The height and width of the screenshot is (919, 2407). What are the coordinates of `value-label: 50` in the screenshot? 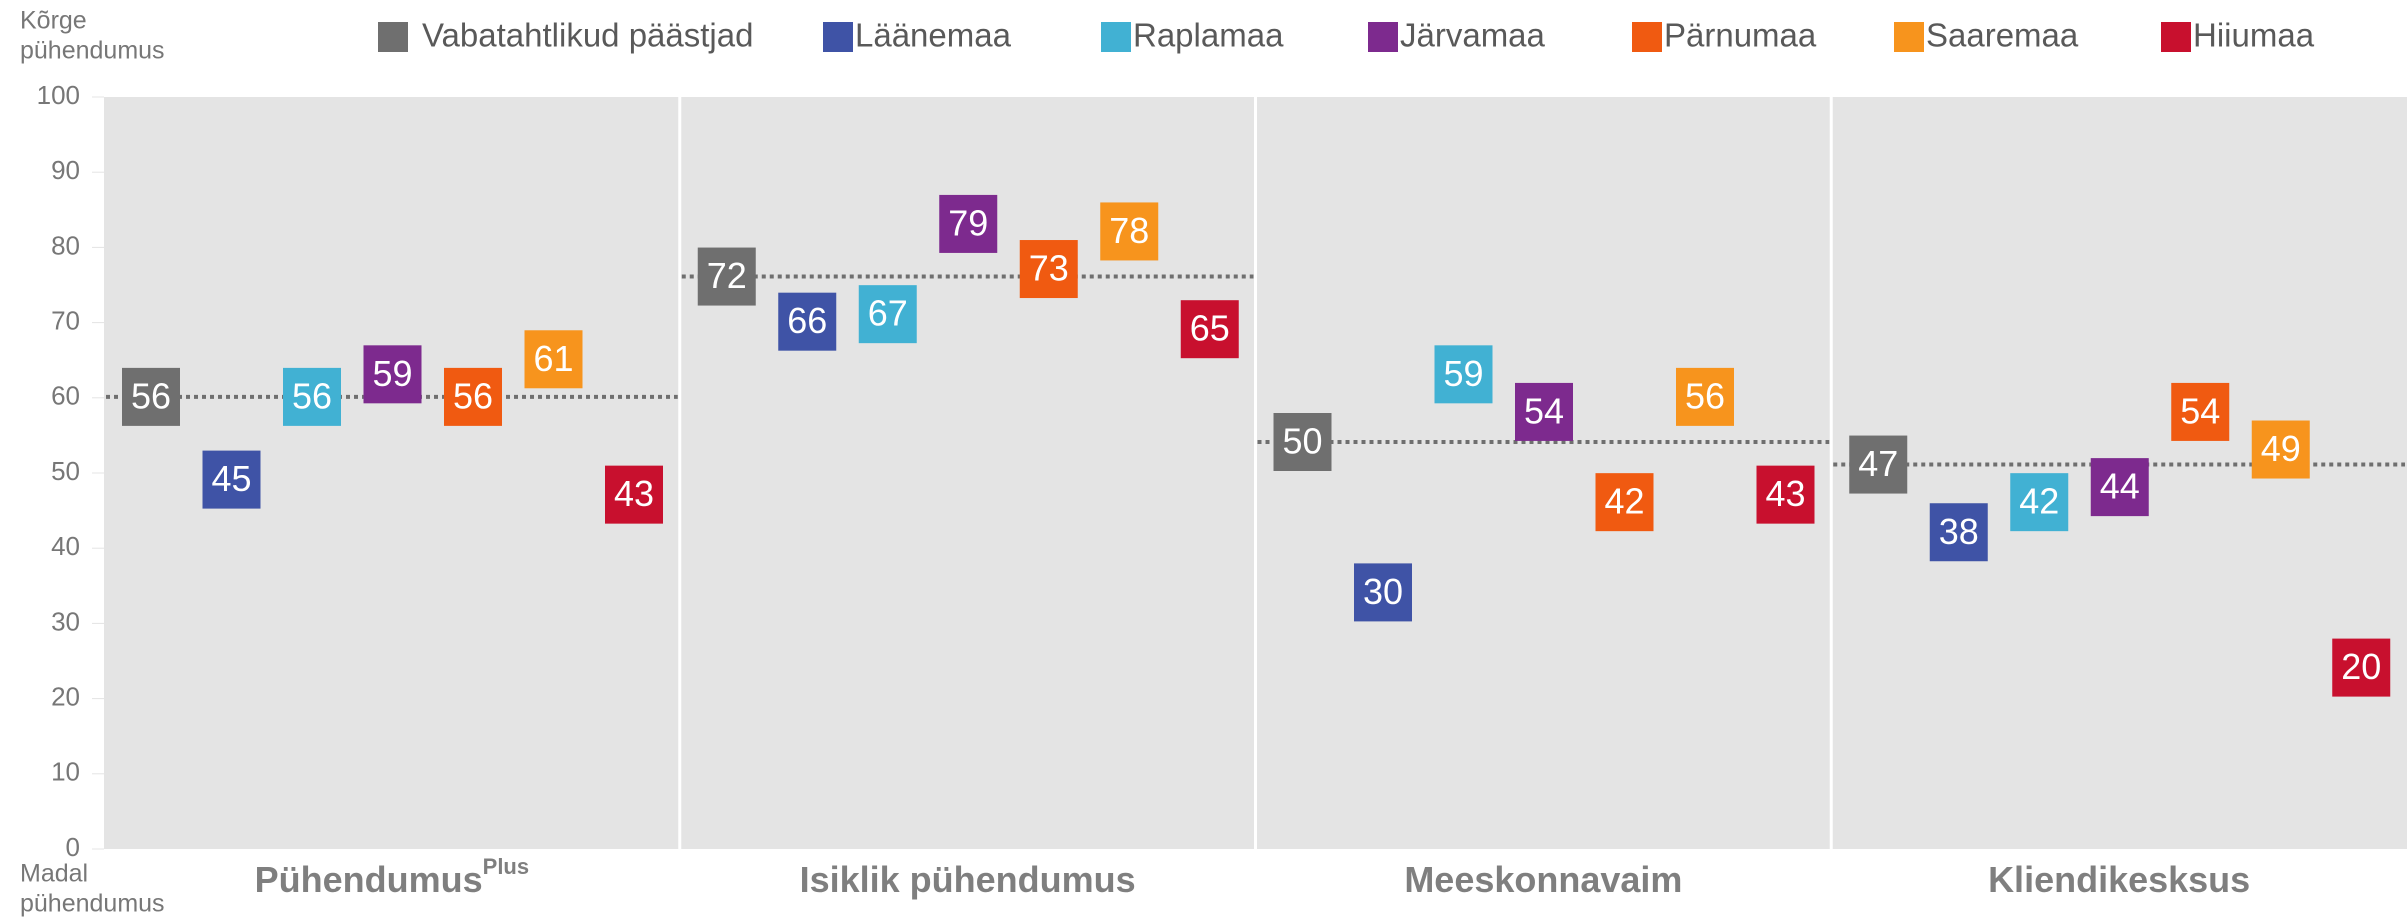 It's located at (1302, 441).